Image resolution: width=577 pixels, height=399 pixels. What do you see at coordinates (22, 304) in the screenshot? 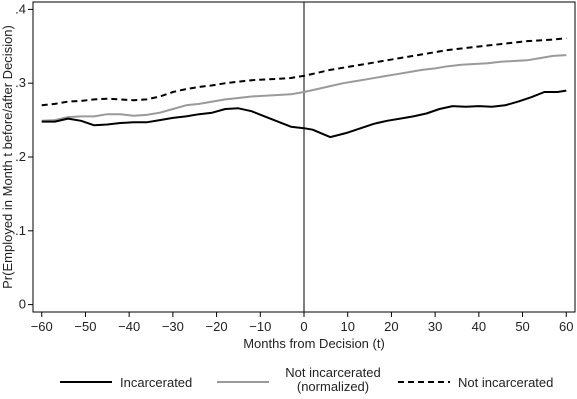
I see `y-tick-label: 0` at bounding box center [22, 304].